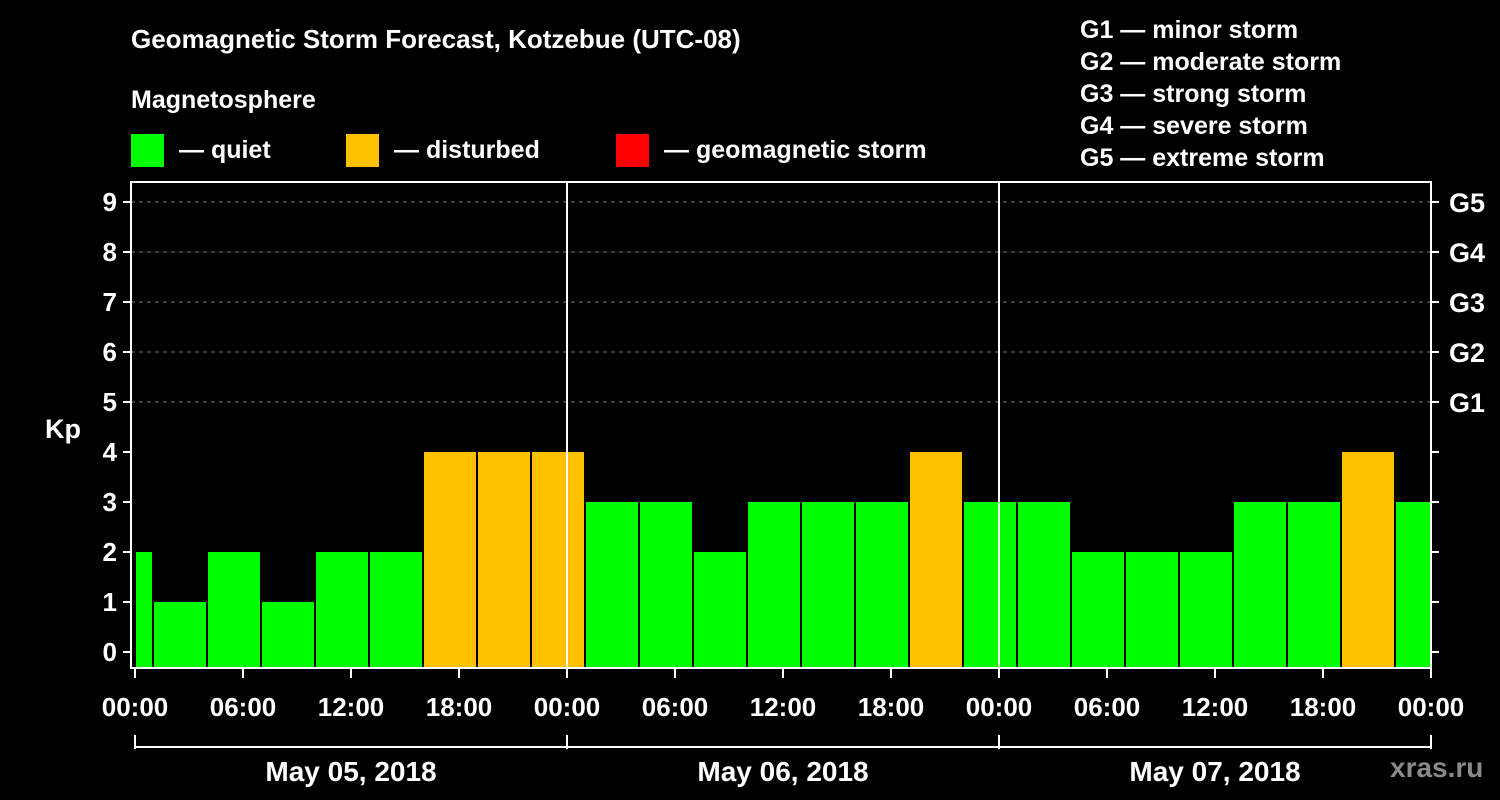  I want to click on legend-label-quiet: — quiet, so click(225, 149).